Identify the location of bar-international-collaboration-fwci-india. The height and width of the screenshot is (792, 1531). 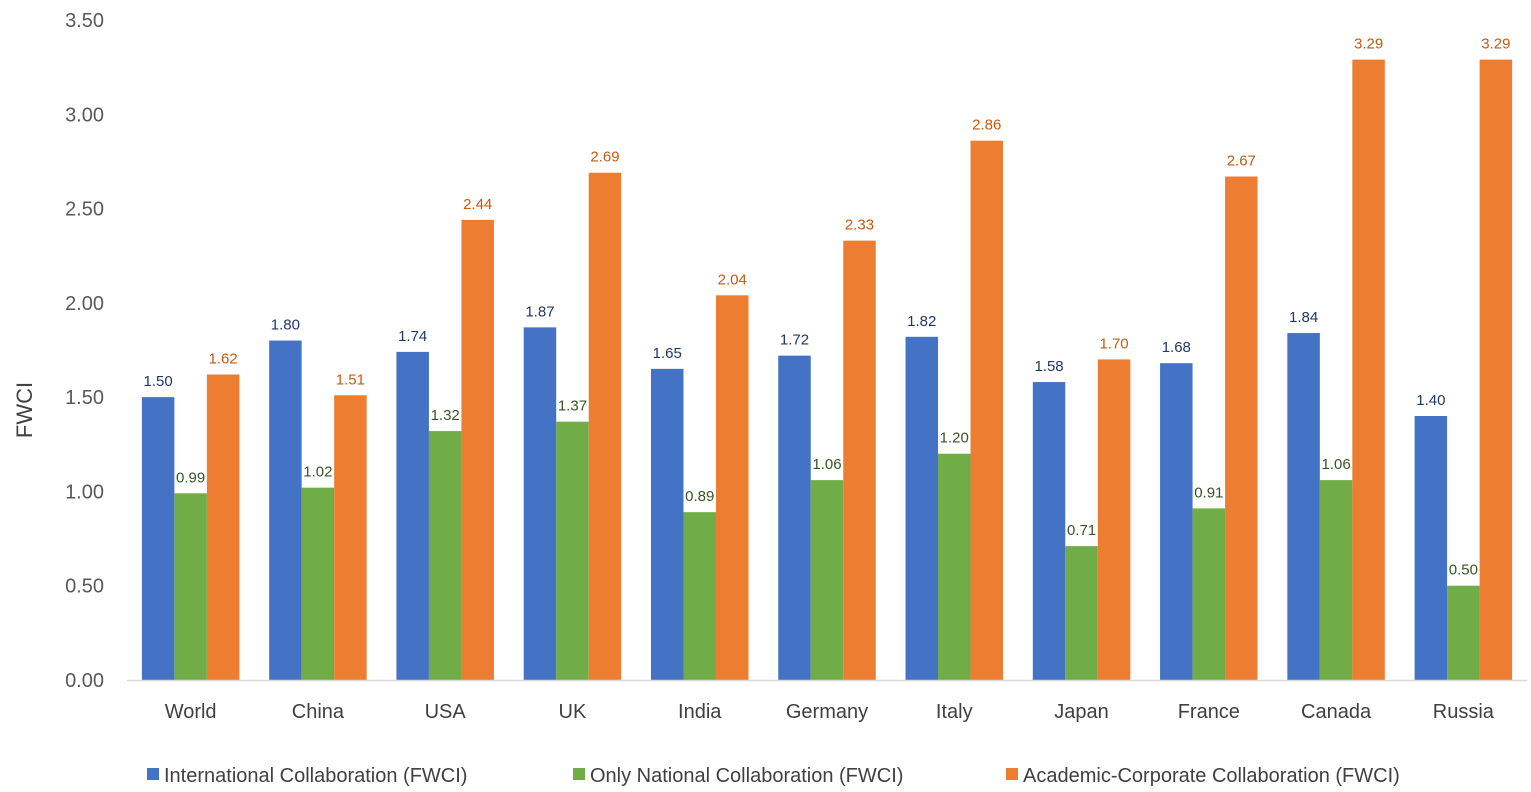
(667, 524).